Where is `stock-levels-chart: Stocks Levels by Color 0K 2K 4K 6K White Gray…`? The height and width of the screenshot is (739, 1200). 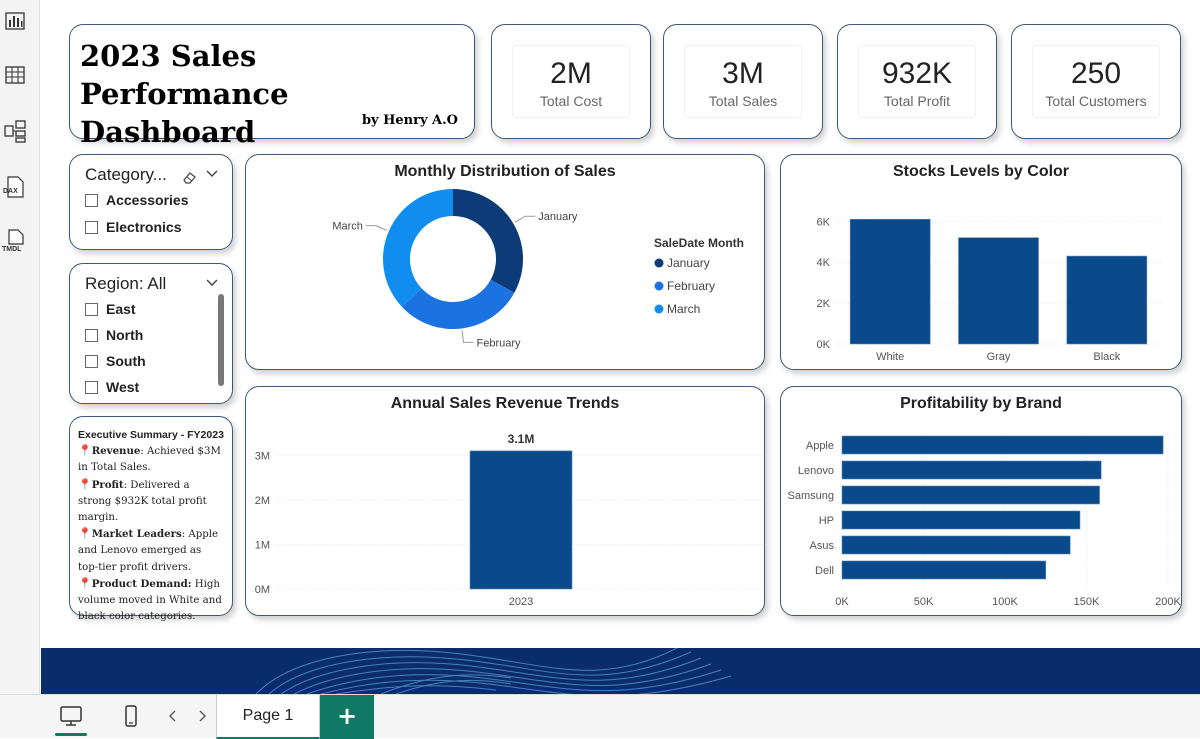
stock-levels-chart: Stocks Levels by Color 0K 2K 4K 6K White Gray… is located at coordinates (981, 262).